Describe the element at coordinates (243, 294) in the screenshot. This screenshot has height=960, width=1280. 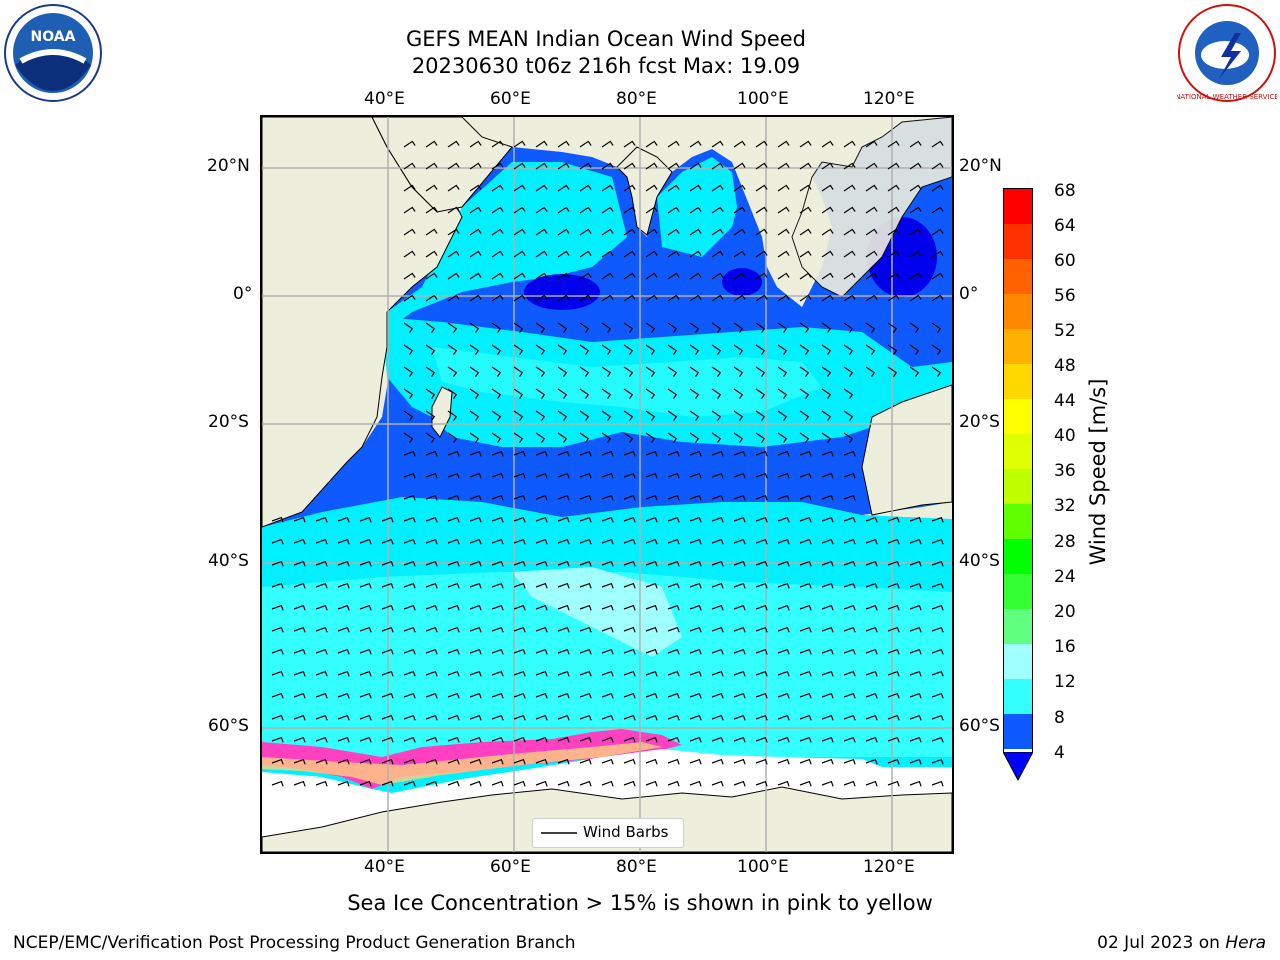
I see `lat-tick-left-0: 0°` at that location.